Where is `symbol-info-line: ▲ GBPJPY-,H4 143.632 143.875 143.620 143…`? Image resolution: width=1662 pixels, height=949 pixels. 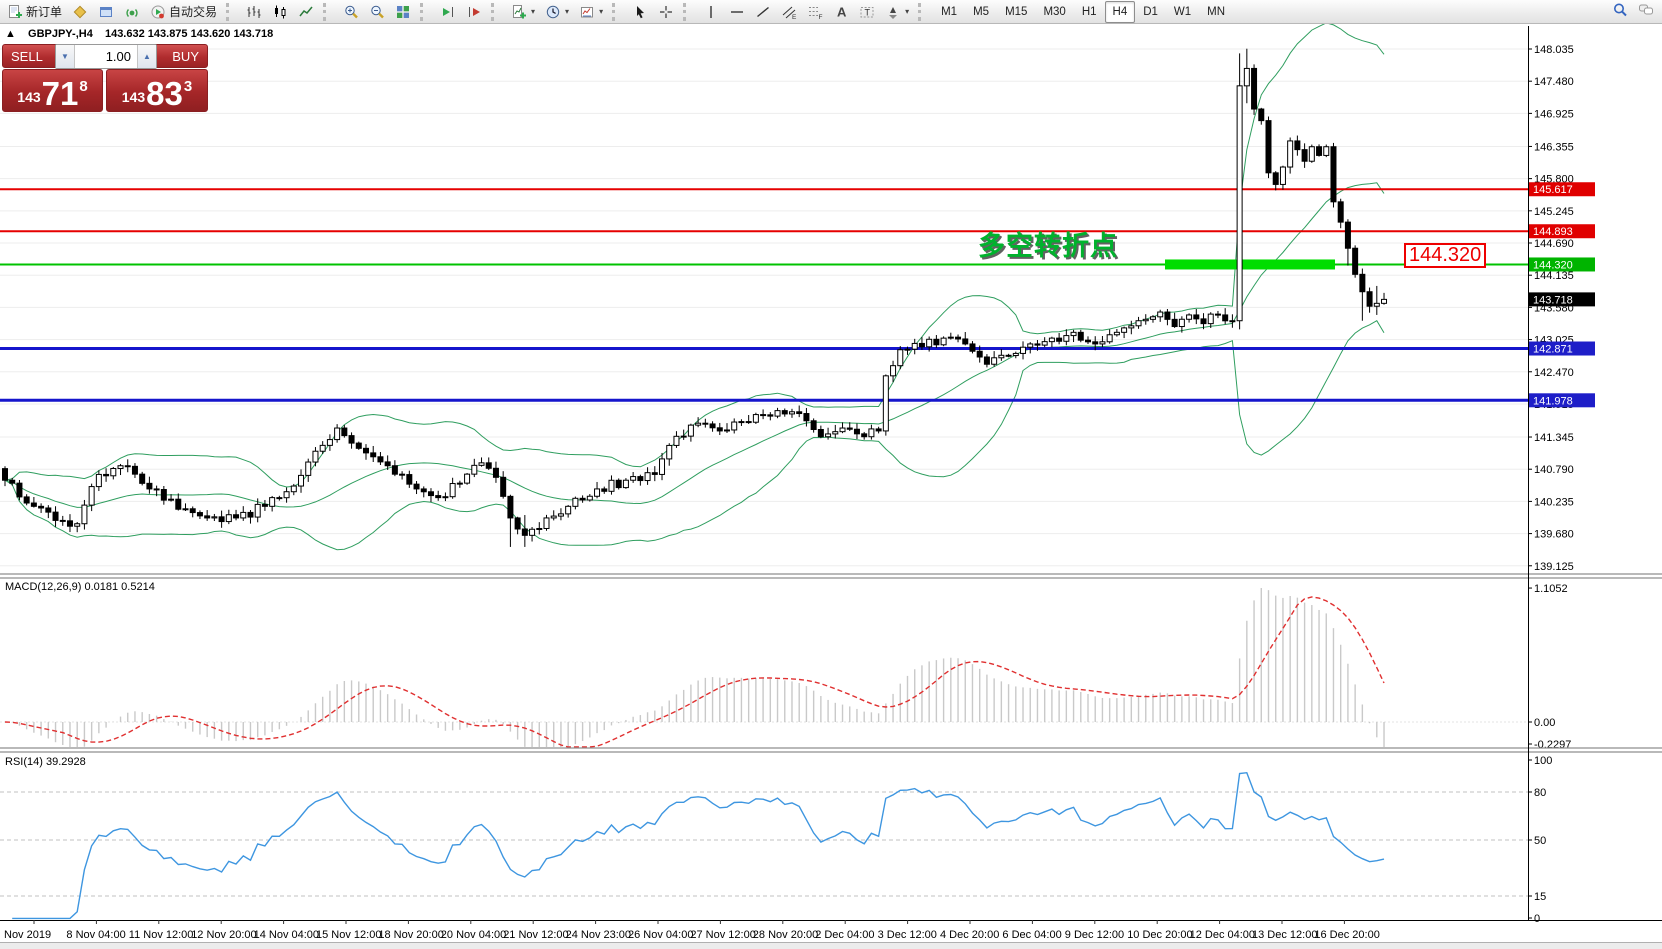
symbol-info-line: ▲ GBPJPY-,H4 143.632 143.875 143.620 143… is located at coordinates (139, 34).